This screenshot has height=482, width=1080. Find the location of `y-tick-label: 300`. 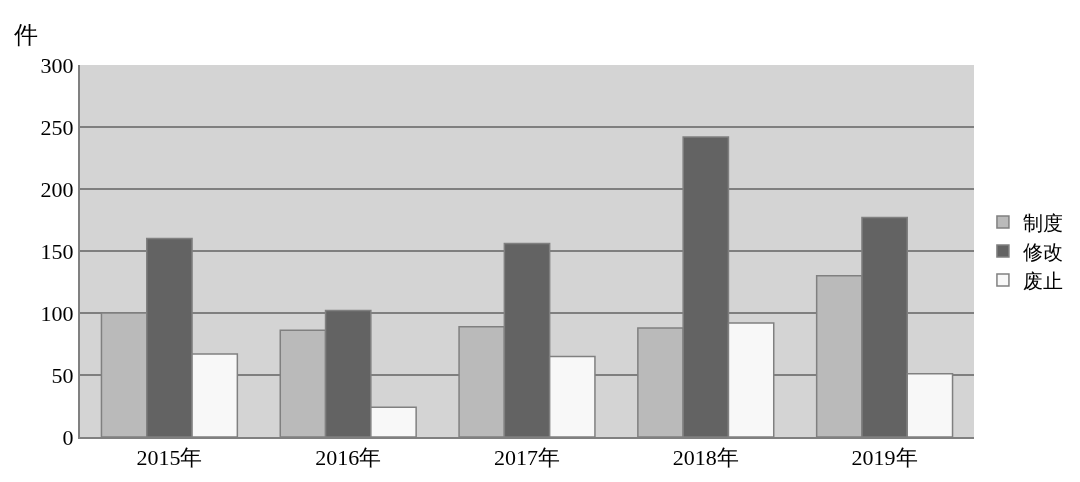

y-tick-label: 300 is located at coordinates (57, 65).